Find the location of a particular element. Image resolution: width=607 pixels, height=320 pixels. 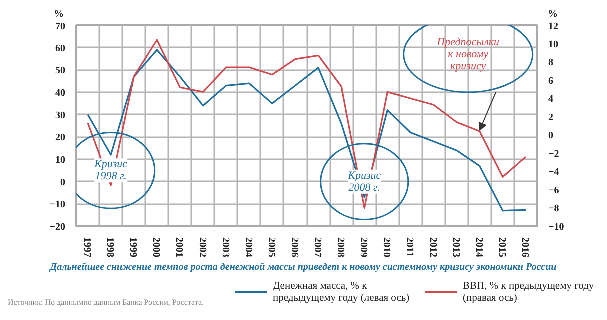

y2-tick-label: 4 is located at coordinates (551, 100).